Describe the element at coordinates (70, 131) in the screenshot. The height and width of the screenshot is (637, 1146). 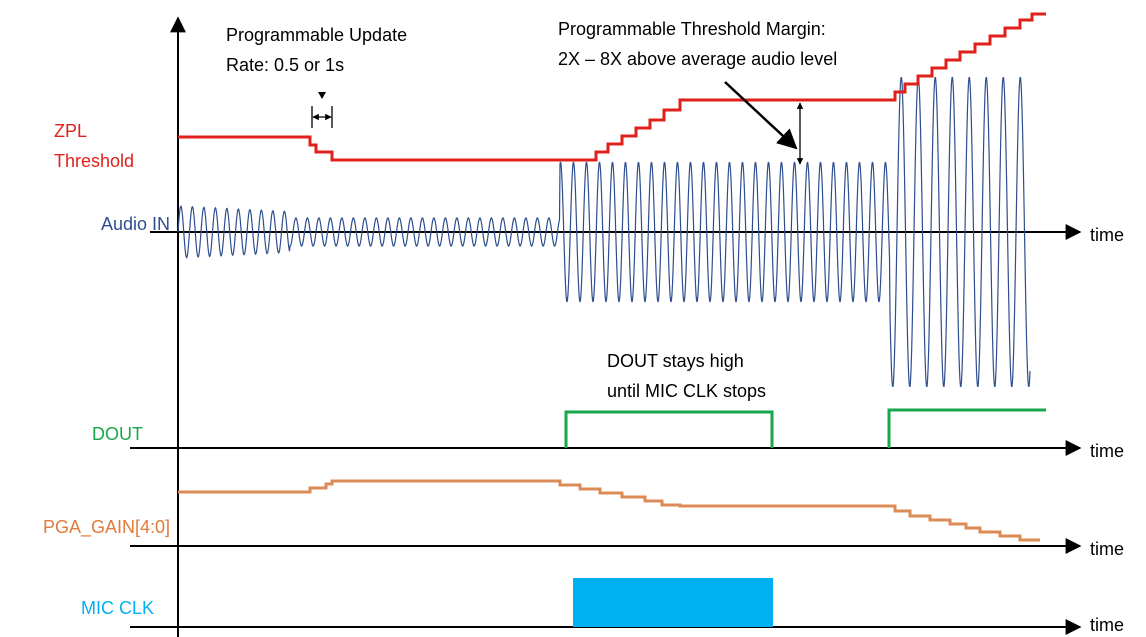
I see `signal-label: ZPL` at that location.